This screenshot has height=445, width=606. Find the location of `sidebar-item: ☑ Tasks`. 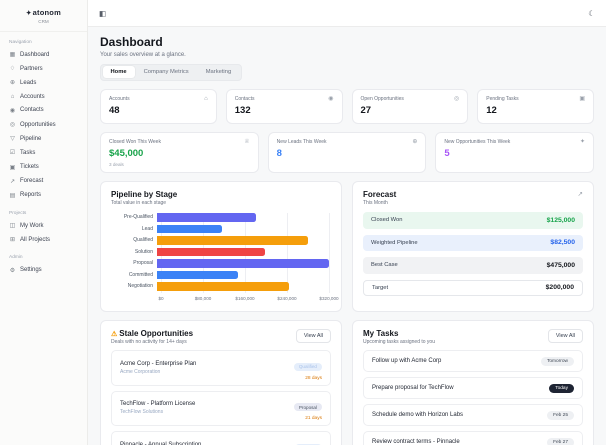

sidebar-item: ☑ Tasks is located at coordinates (43, 153).